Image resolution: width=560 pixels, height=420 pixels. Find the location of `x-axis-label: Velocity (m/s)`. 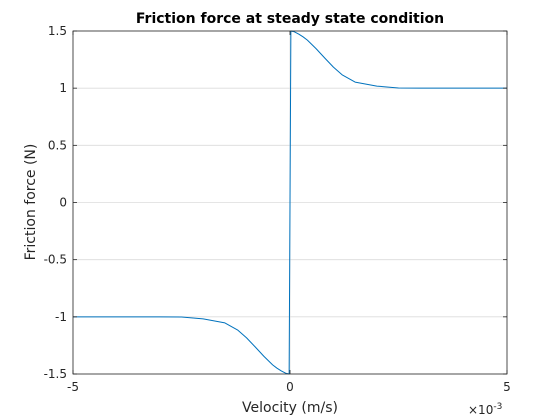

x-axis-label: Velocity (m/s) is located at coordinates (290, 408).